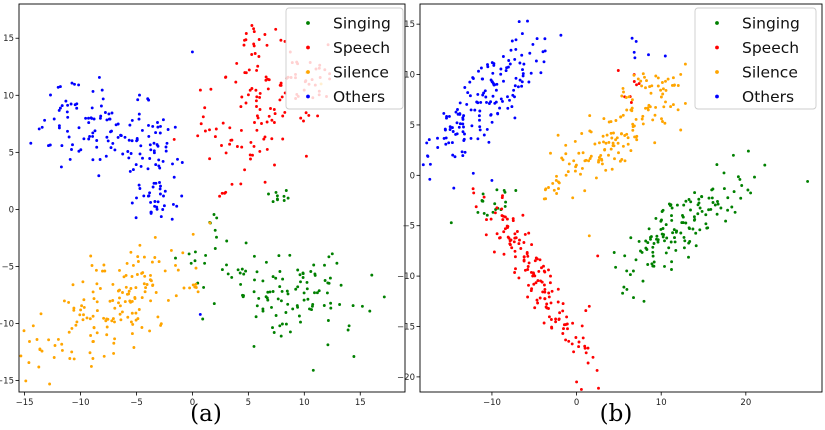 This screenshot has height=430, width=825. What do you see at coordinates (252, 111) in the screenshot?
I see `series-speech` at bounding box center [252, 111].